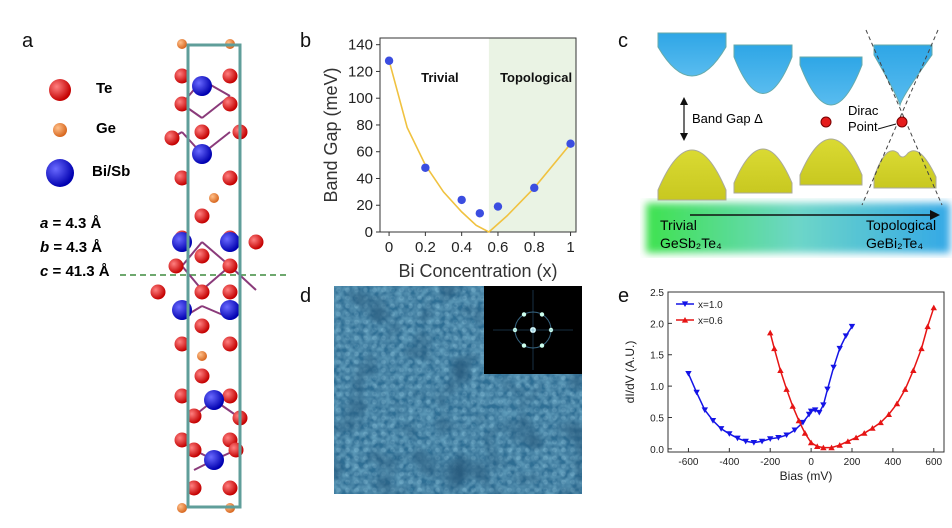  I want to click on atom-group, so click(207, 276).